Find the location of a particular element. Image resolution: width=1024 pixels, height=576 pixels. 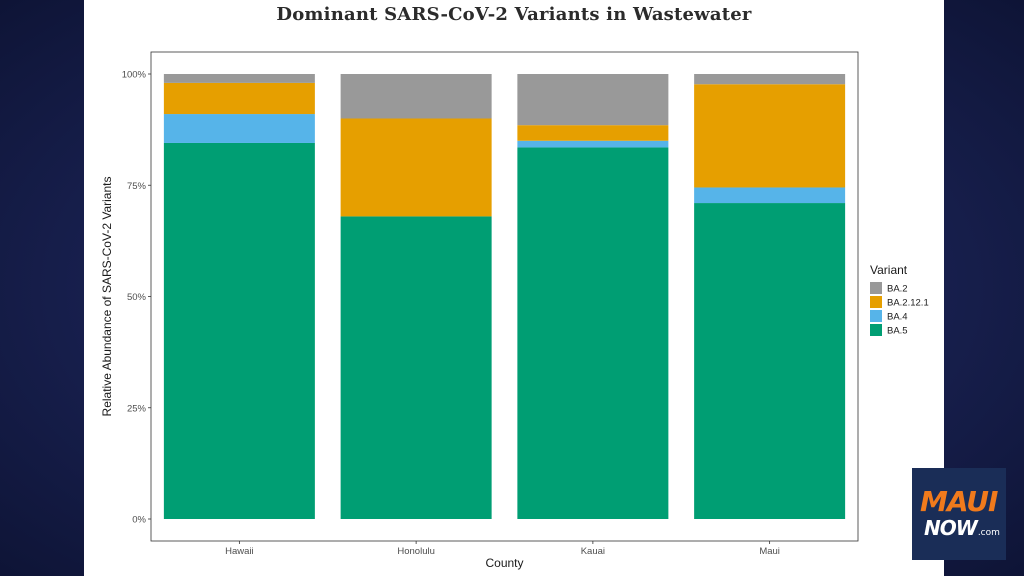

y-tick-label: 0% is located at coordinates (139, 520).